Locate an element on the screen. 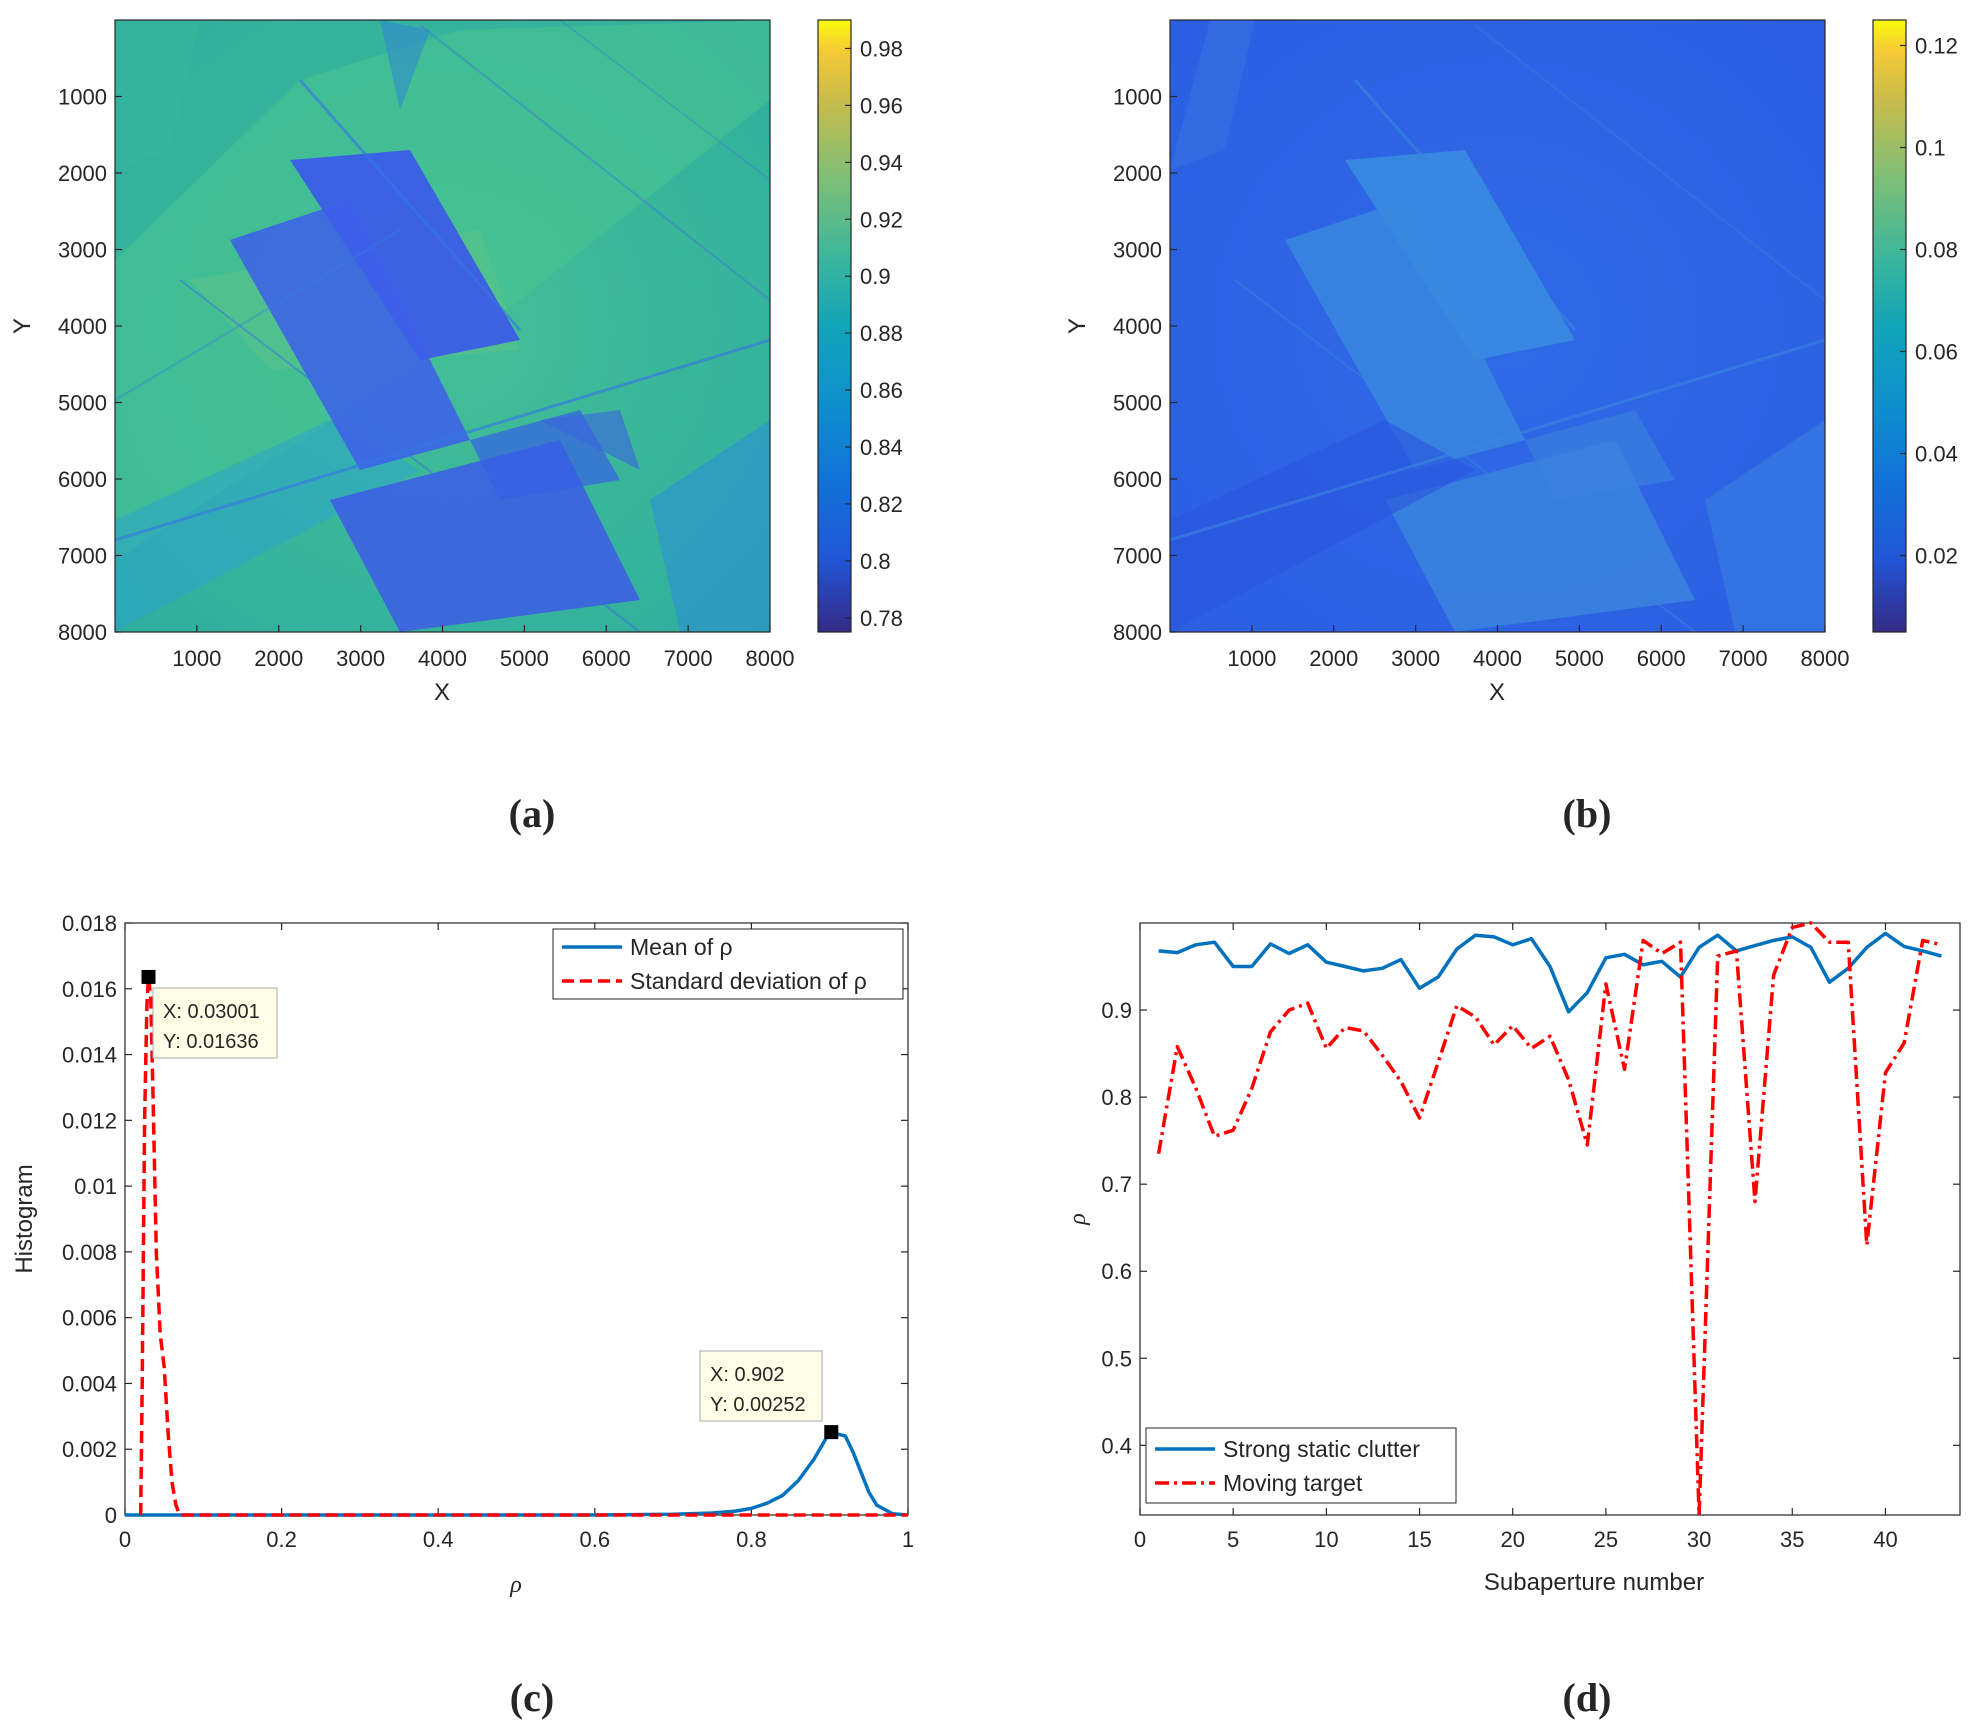  panel-c-caption: (c) is located at coordinates (532, 1697).